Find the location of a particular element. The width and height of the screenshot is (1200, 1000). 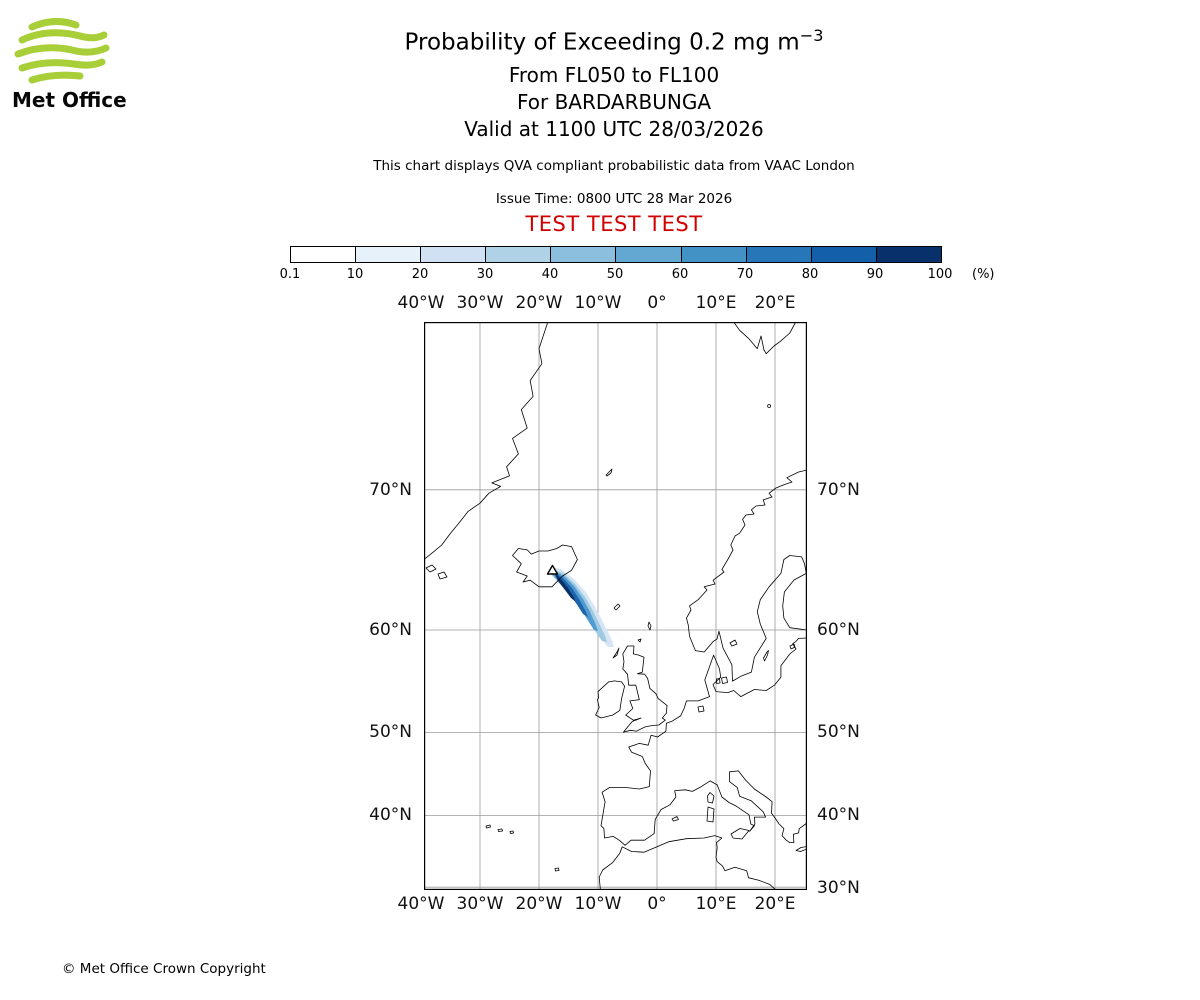

azores-islands is located at coordinates (499, 829).